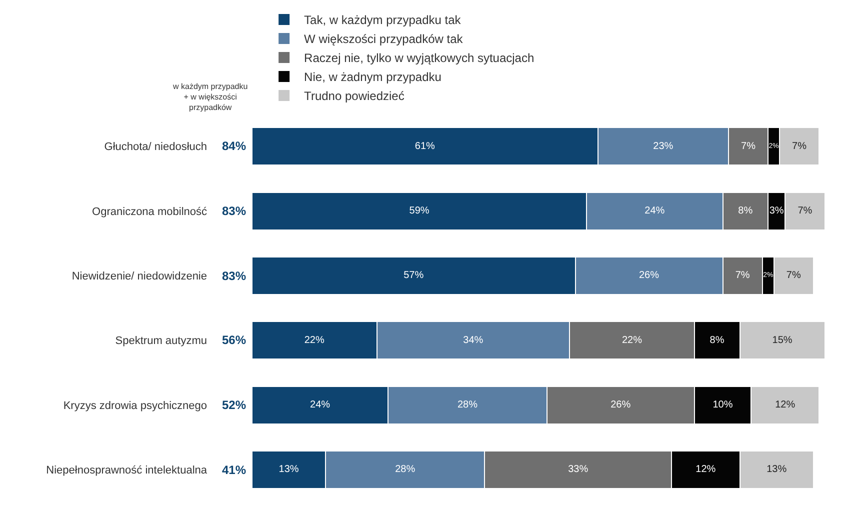 This screenshot has height=506, width=859. What do you see at coordinates (419, 58) in the screenshot?
I see `legend-label: Raczej nie, tylko w wyjątkowych sytuacjach` at bounding box center [419, 58].